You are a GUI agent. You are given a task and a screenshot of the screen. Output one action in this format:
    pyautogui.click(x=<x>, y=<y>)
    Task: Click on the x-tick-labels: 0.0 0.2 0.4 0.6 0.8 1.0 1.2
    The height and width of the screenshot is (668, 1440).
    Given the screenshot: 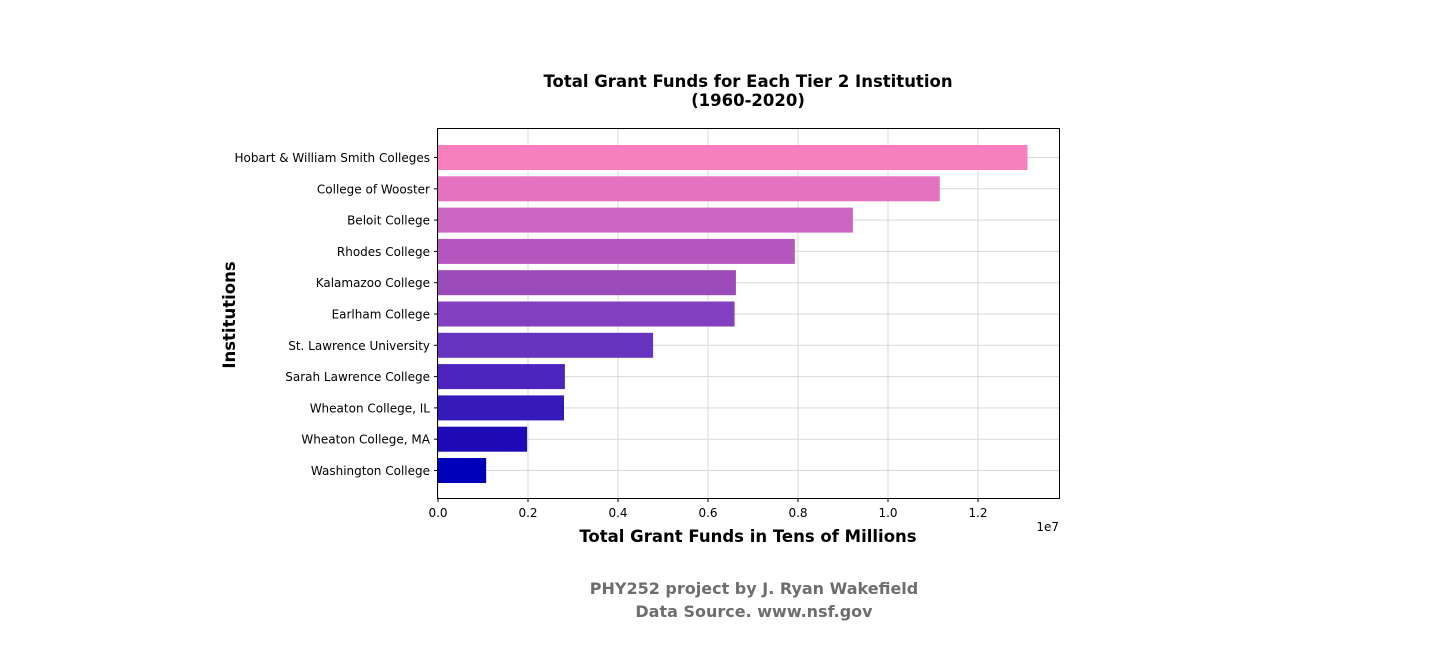 What is the action you would take?
    pyautogui.click(x=708, y=509)
    